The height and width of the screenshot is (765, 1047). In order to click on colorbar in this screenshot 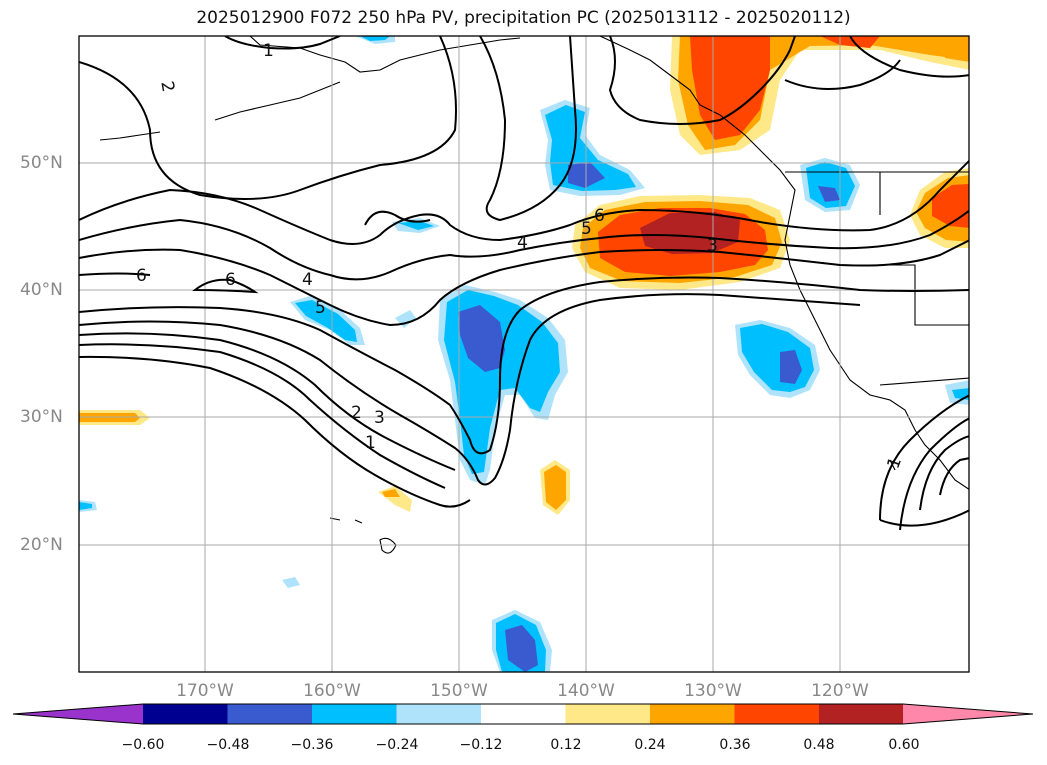, I will do `click(523, 714)`.